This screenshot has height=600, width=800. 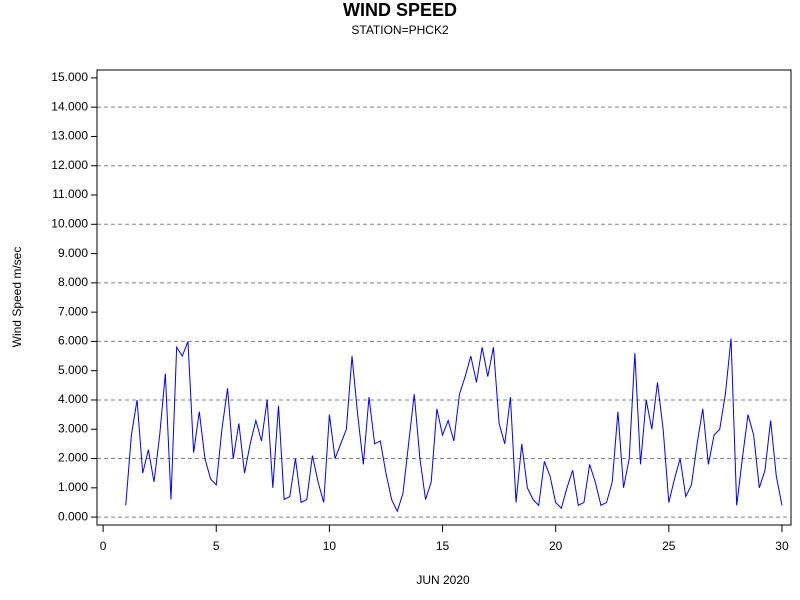 I want to click on y-tick-label: 1.000, so click(x=73, y=487).